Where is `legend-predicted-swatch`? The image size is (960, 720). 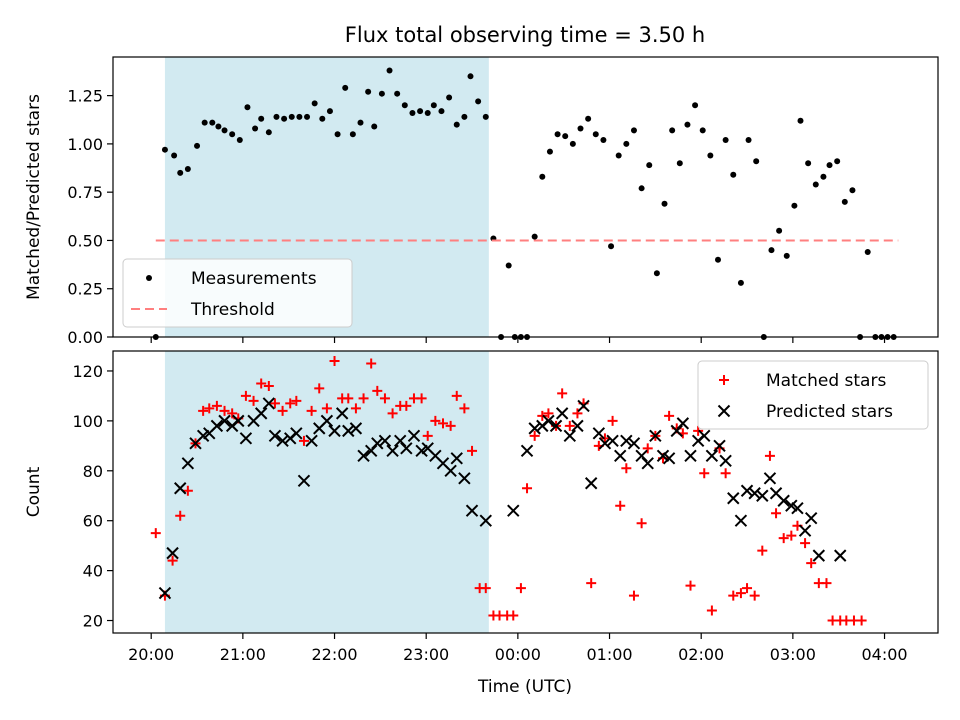
legend-predicted-swatch is located at coordinates (724, 411).